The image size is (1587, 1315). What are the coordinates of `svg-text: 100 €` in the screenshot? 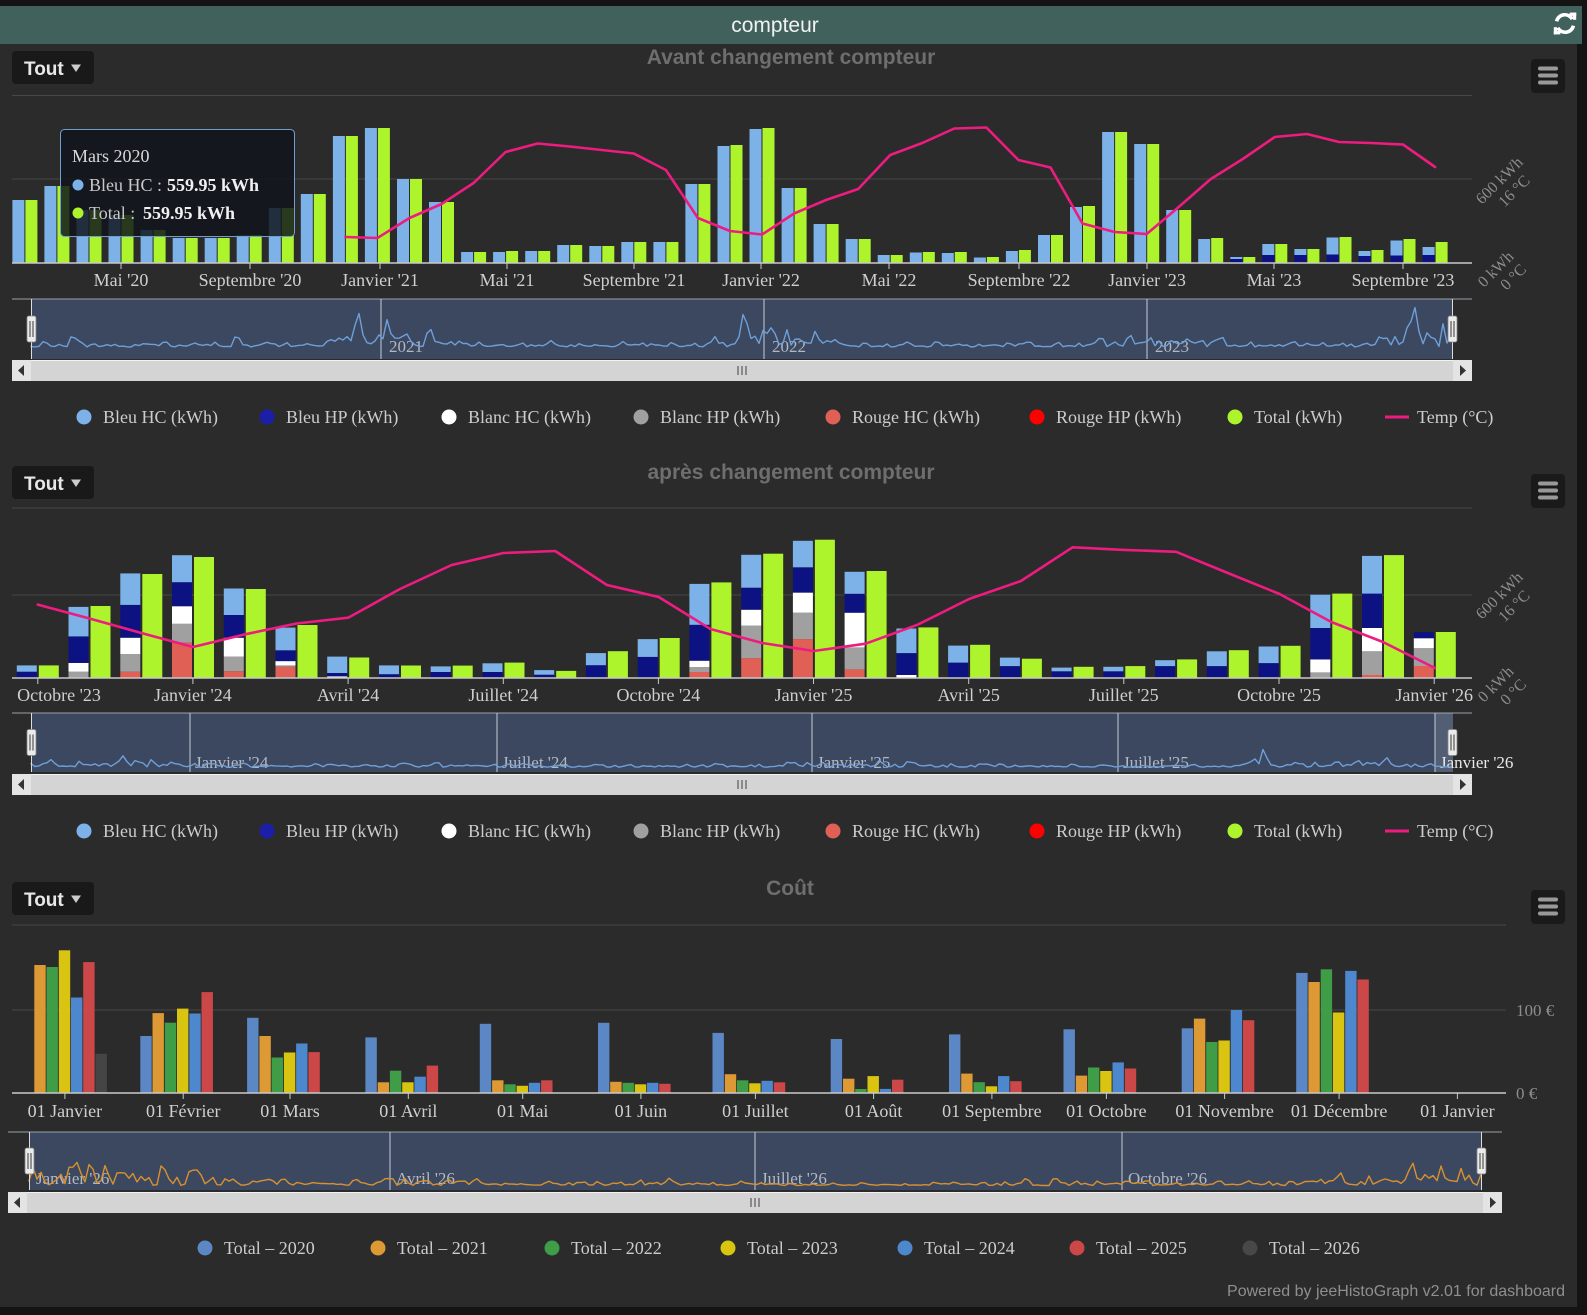 It's located at (1535, 1010).